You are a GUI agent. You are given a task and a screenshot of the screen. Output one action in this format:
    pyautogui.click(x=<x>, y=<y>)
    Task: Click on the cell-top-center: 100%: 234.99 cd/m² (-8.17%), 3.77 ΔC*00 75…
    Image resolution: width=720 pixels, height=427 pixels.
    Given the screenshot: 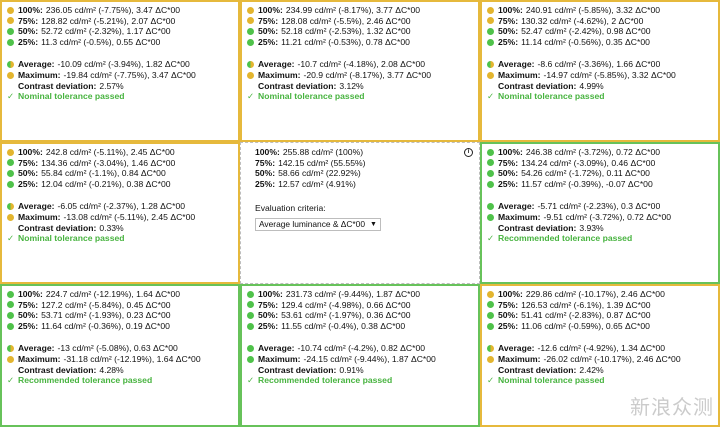 What is the action you would take?
    pyautogui.click(x=360, y=71)
    